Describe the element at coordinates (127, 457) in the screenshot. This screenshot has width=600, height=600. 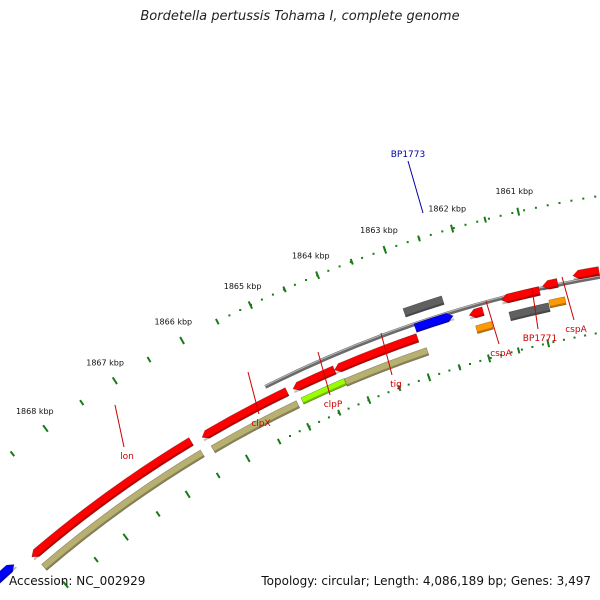
I see `gene-label: lon` at that location.